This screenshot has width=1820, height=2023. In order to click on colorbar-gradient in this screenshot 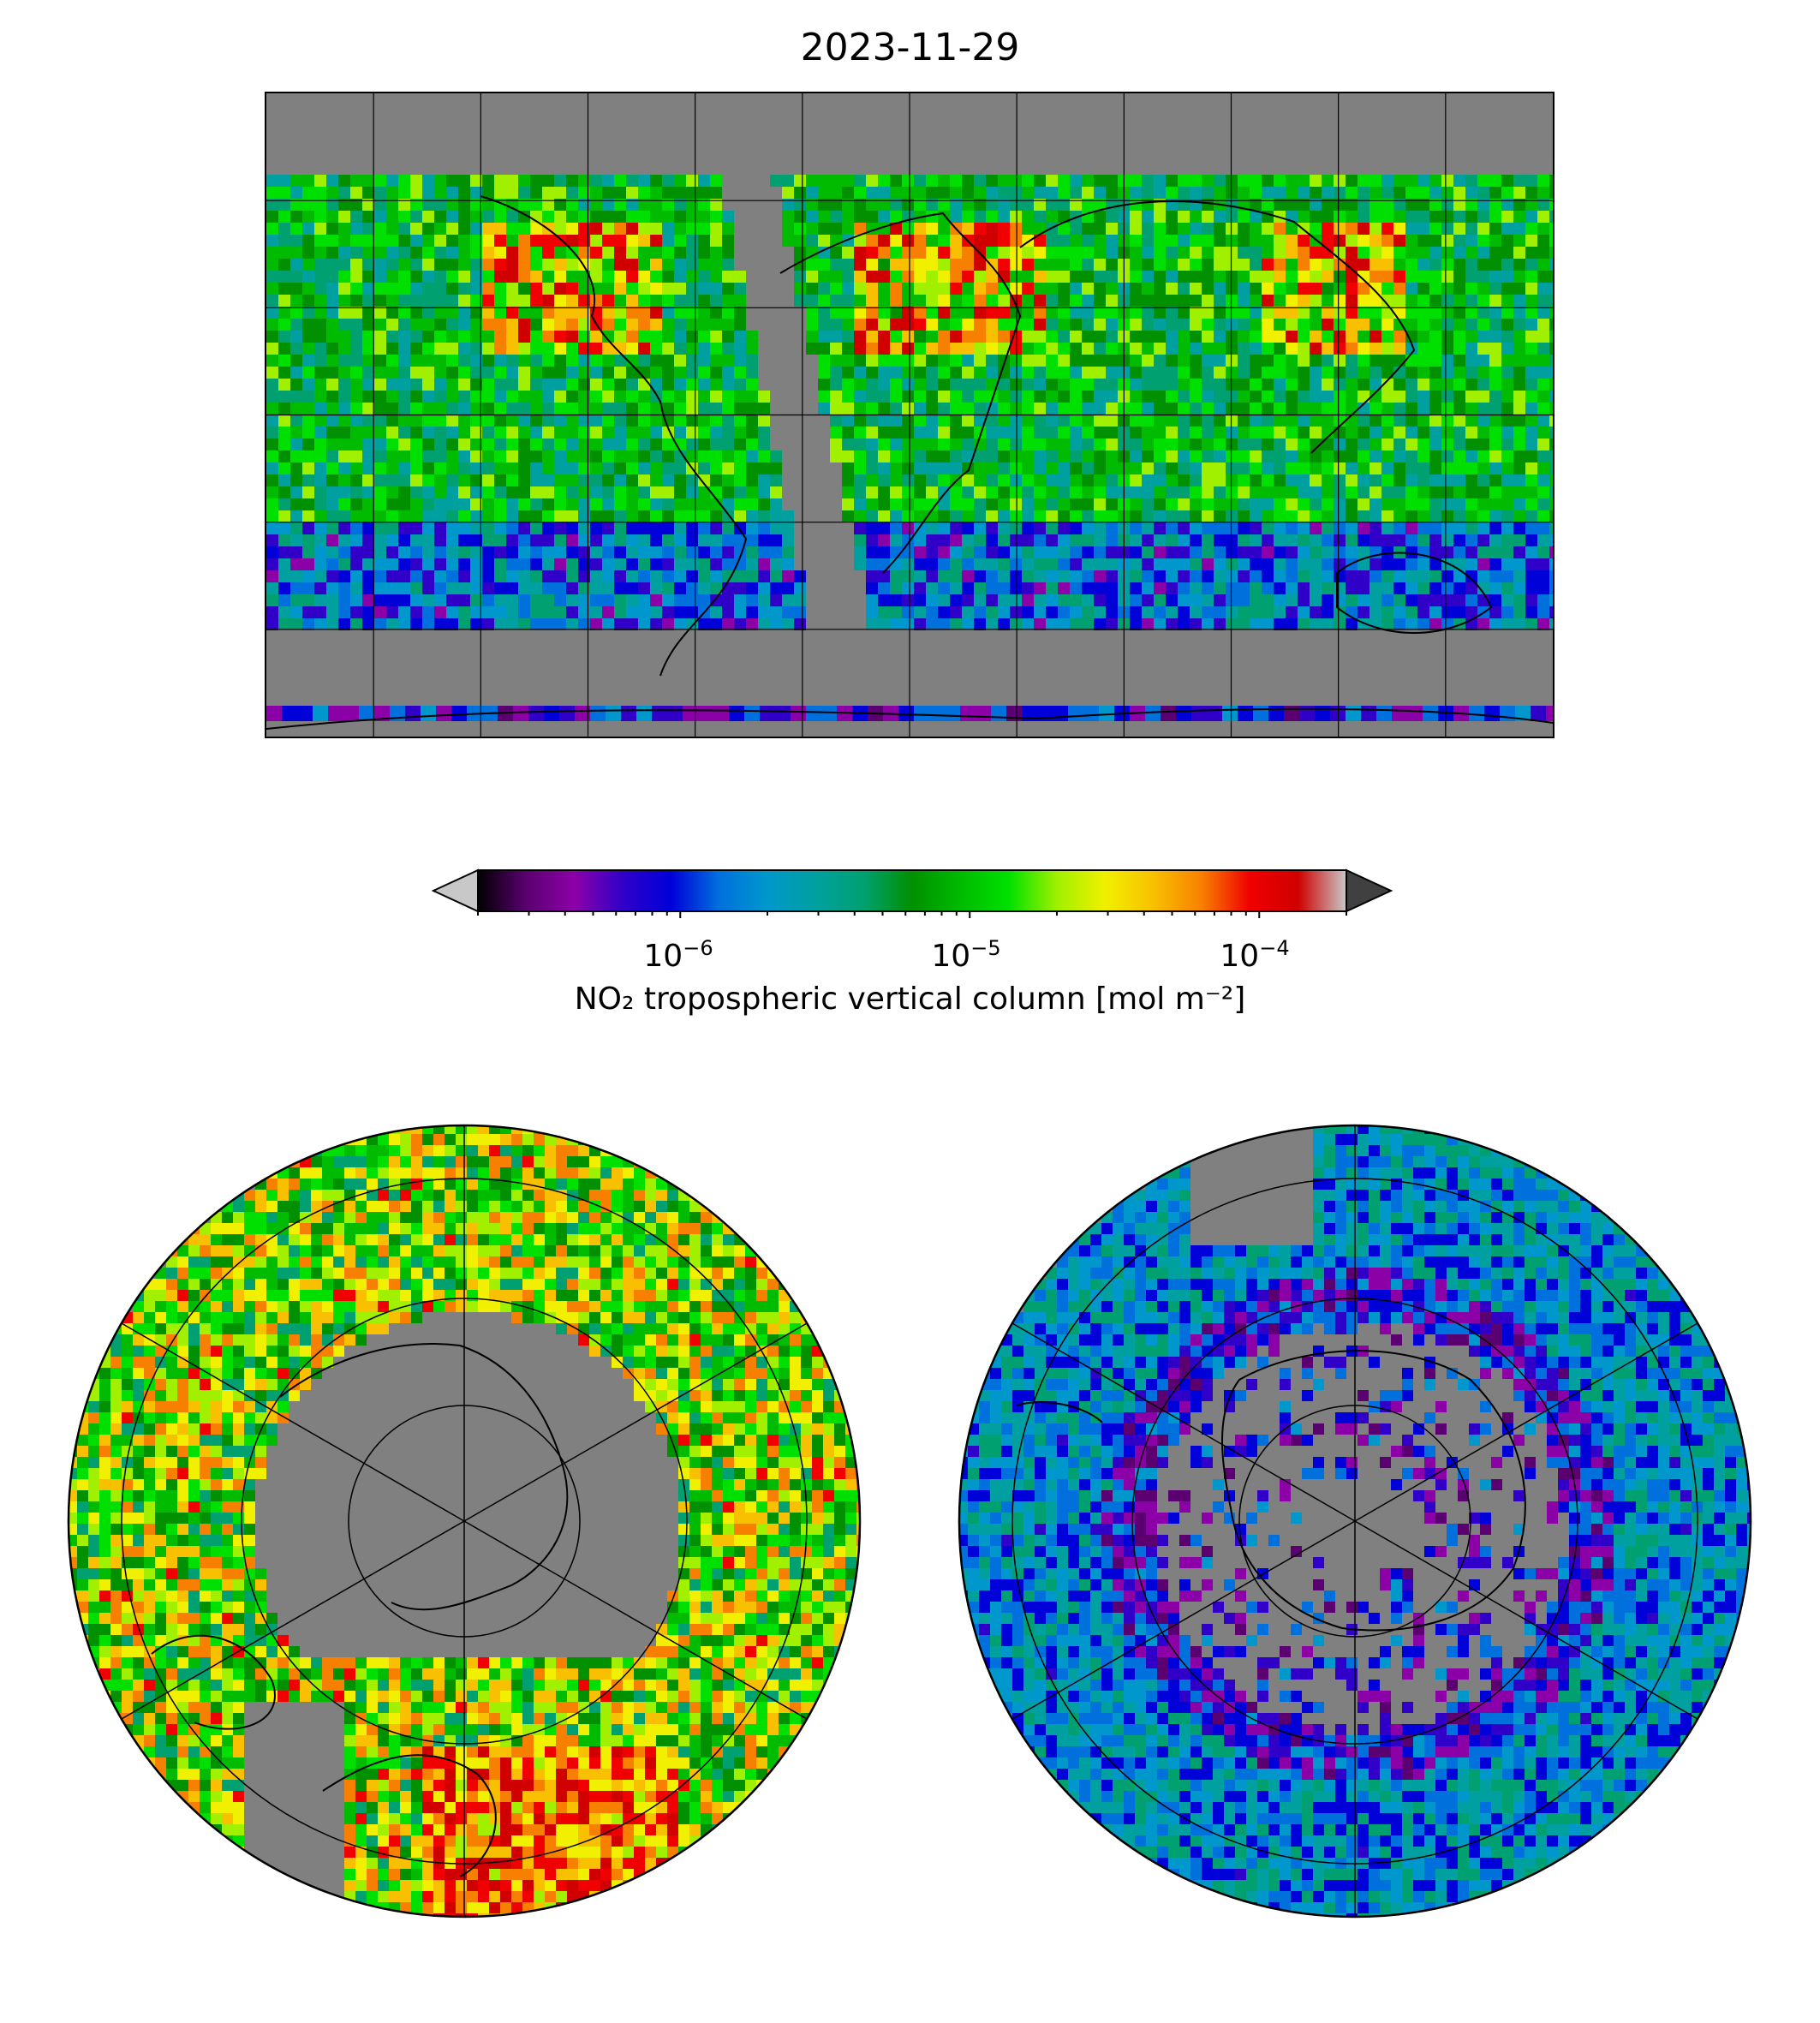, I will do `click(912, 891)`.